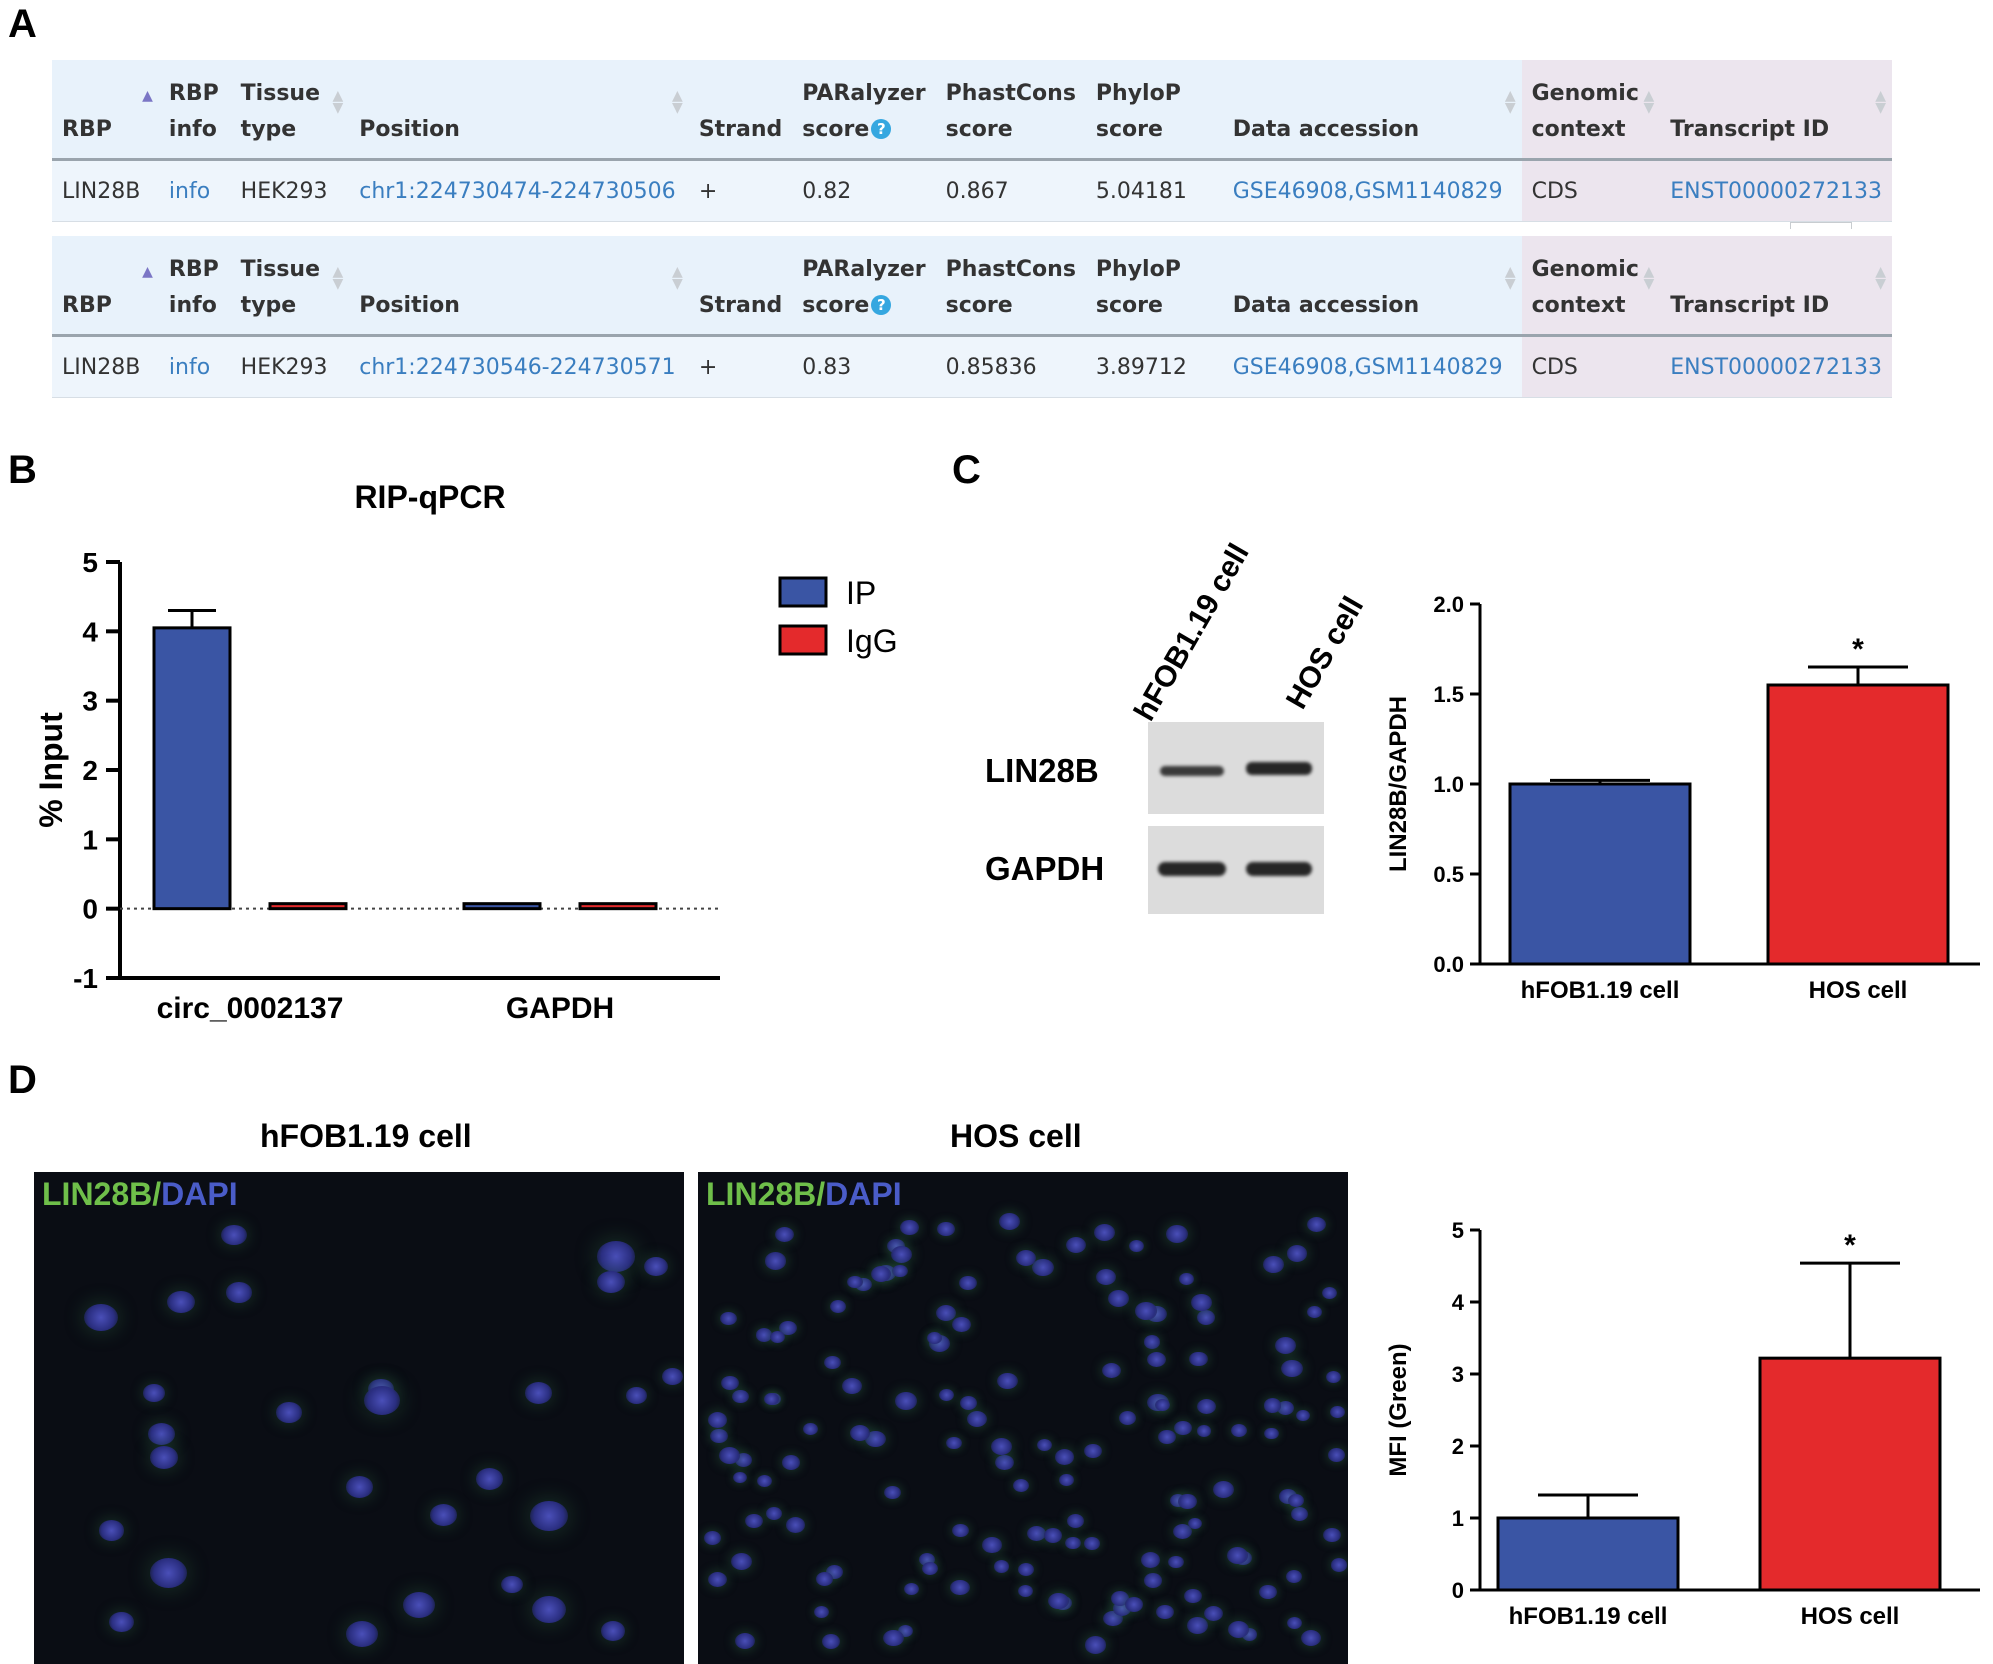 This screenshot has width=1993, height=1664. What do you see at coordinates (519, 190) in the screenshot?
I see `position-link: chr1:224730474-224730506` at bounding box center [519, 190].